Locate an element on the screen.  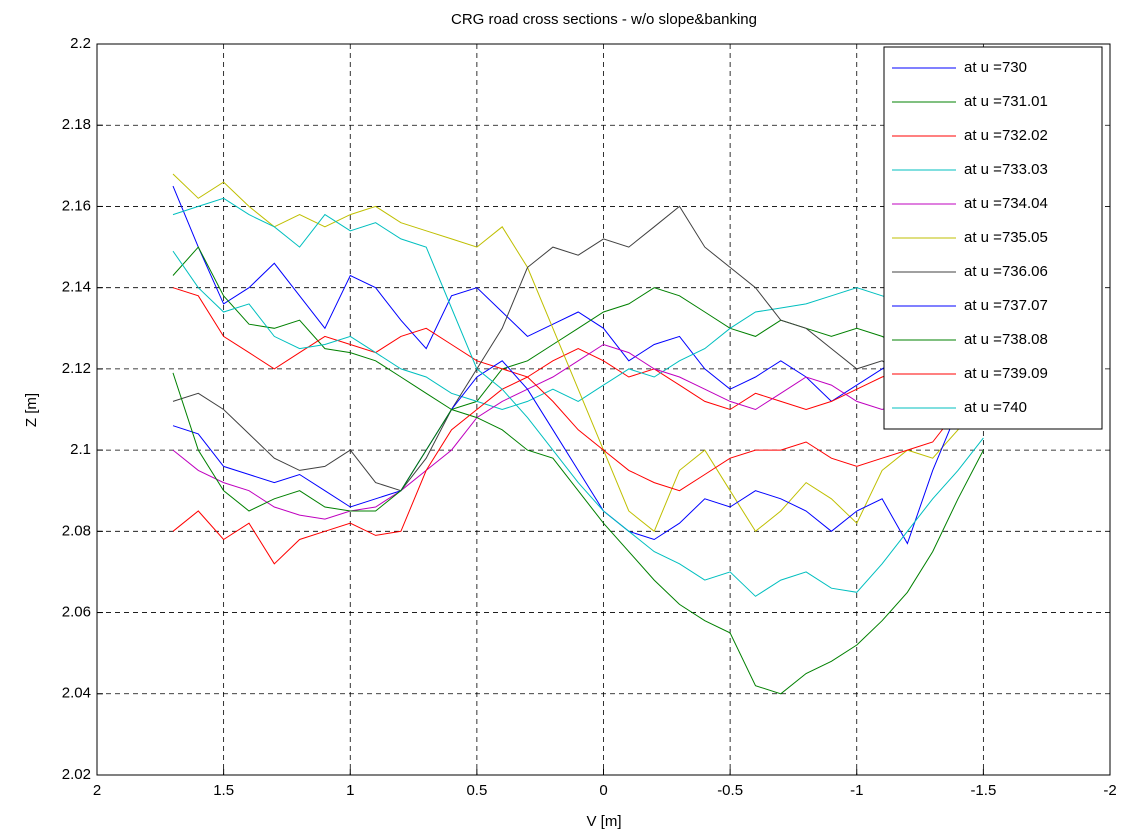
y-tick-label: 2.06 is located at coordinates (76, 612).